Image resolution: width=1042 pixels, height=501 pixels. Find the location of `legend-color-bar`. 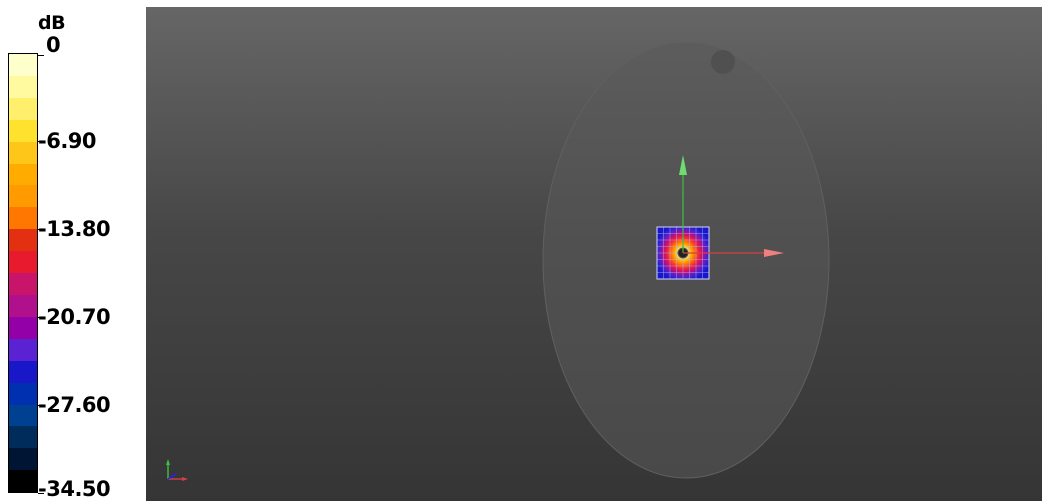

legend-color-bar is located at coordinates (23, 273).